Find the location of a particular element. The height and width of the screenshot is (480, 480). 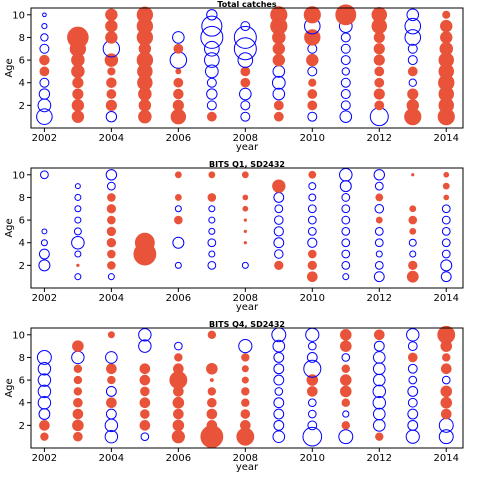

x-tick-label: 2014 is located at coordinates (446, 458).